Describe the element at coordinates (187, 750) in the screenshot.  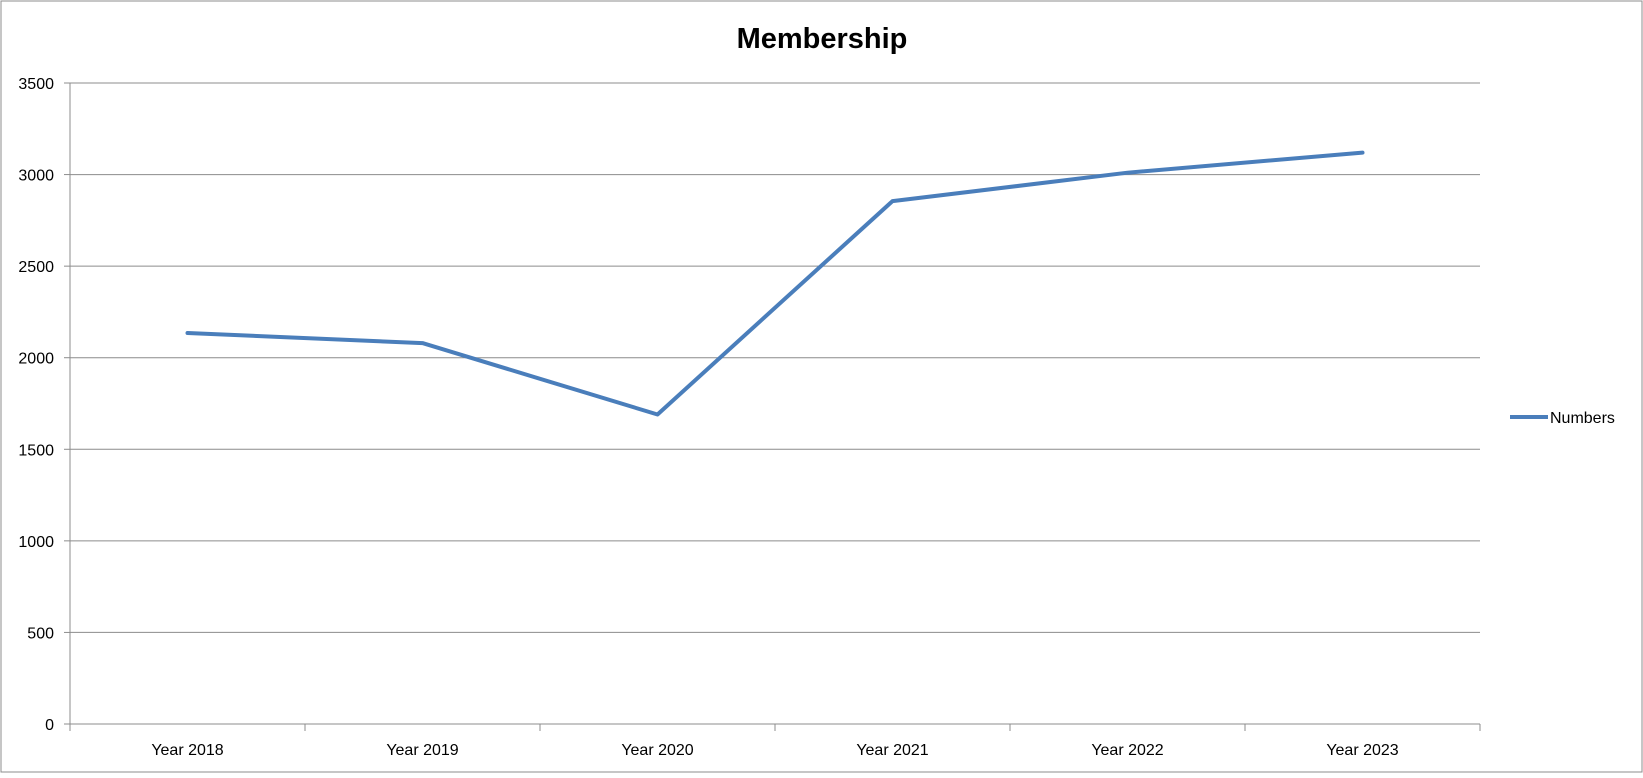
I see `x-tick-label: Year 2018` at that location.